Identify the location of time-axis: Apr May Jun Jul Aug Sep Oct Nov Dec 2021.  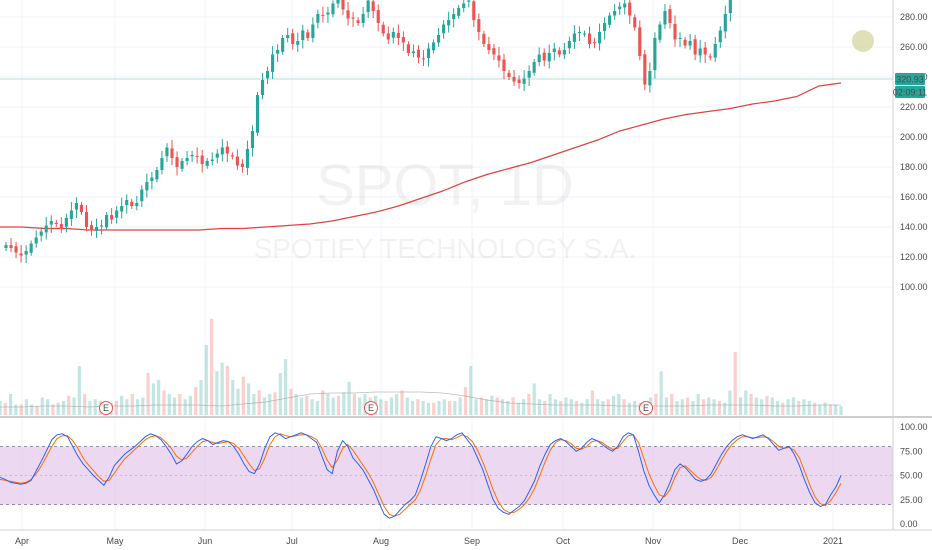
(429, 541).